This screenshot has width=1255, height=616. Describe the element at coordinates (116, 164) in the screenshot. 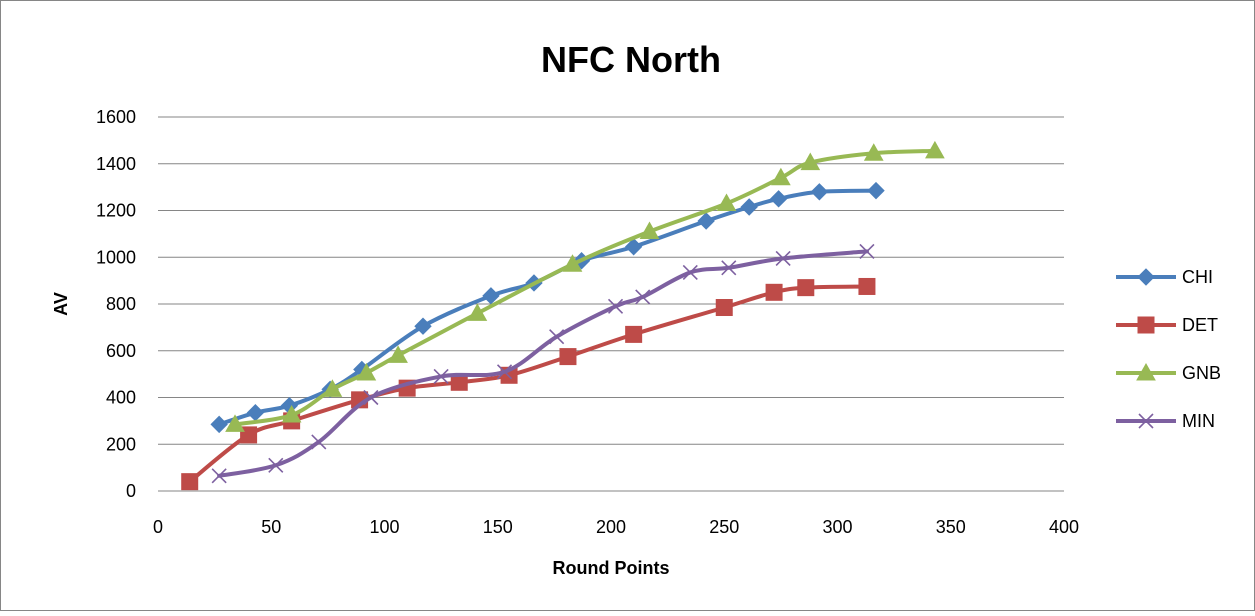

I see `y-tick-label: 1400` at that location.